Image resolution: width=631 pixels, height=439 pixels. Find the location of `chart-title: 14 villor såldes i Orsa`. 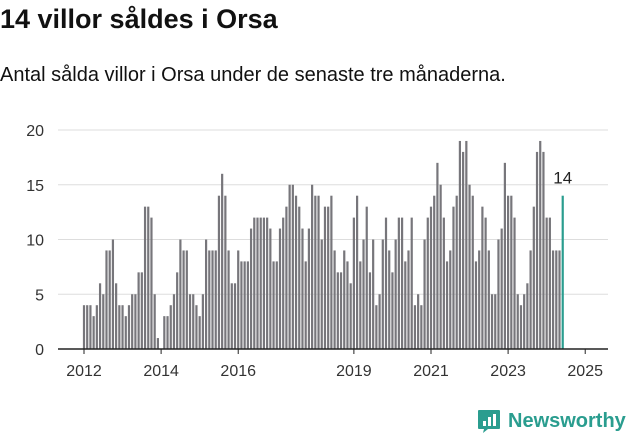

chart-title: 14 villor såldes i Orsa is located at coordinates (139, 19).